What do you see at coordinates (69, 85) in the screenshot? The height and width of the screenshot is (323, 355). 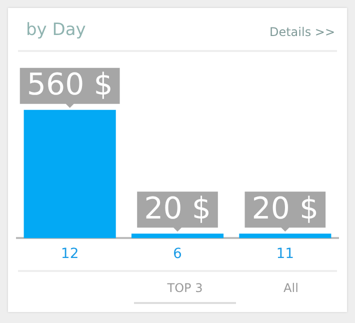 I see `data-label: 560 $` at bounding box center [69, 85].